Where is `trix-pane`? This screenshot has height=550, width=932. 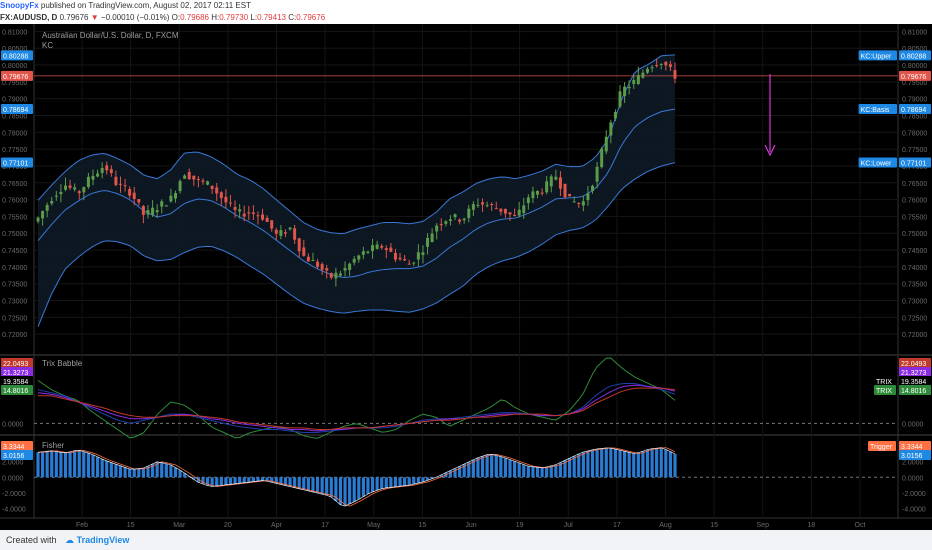 trix-pane is located at coordinates (466, 398).